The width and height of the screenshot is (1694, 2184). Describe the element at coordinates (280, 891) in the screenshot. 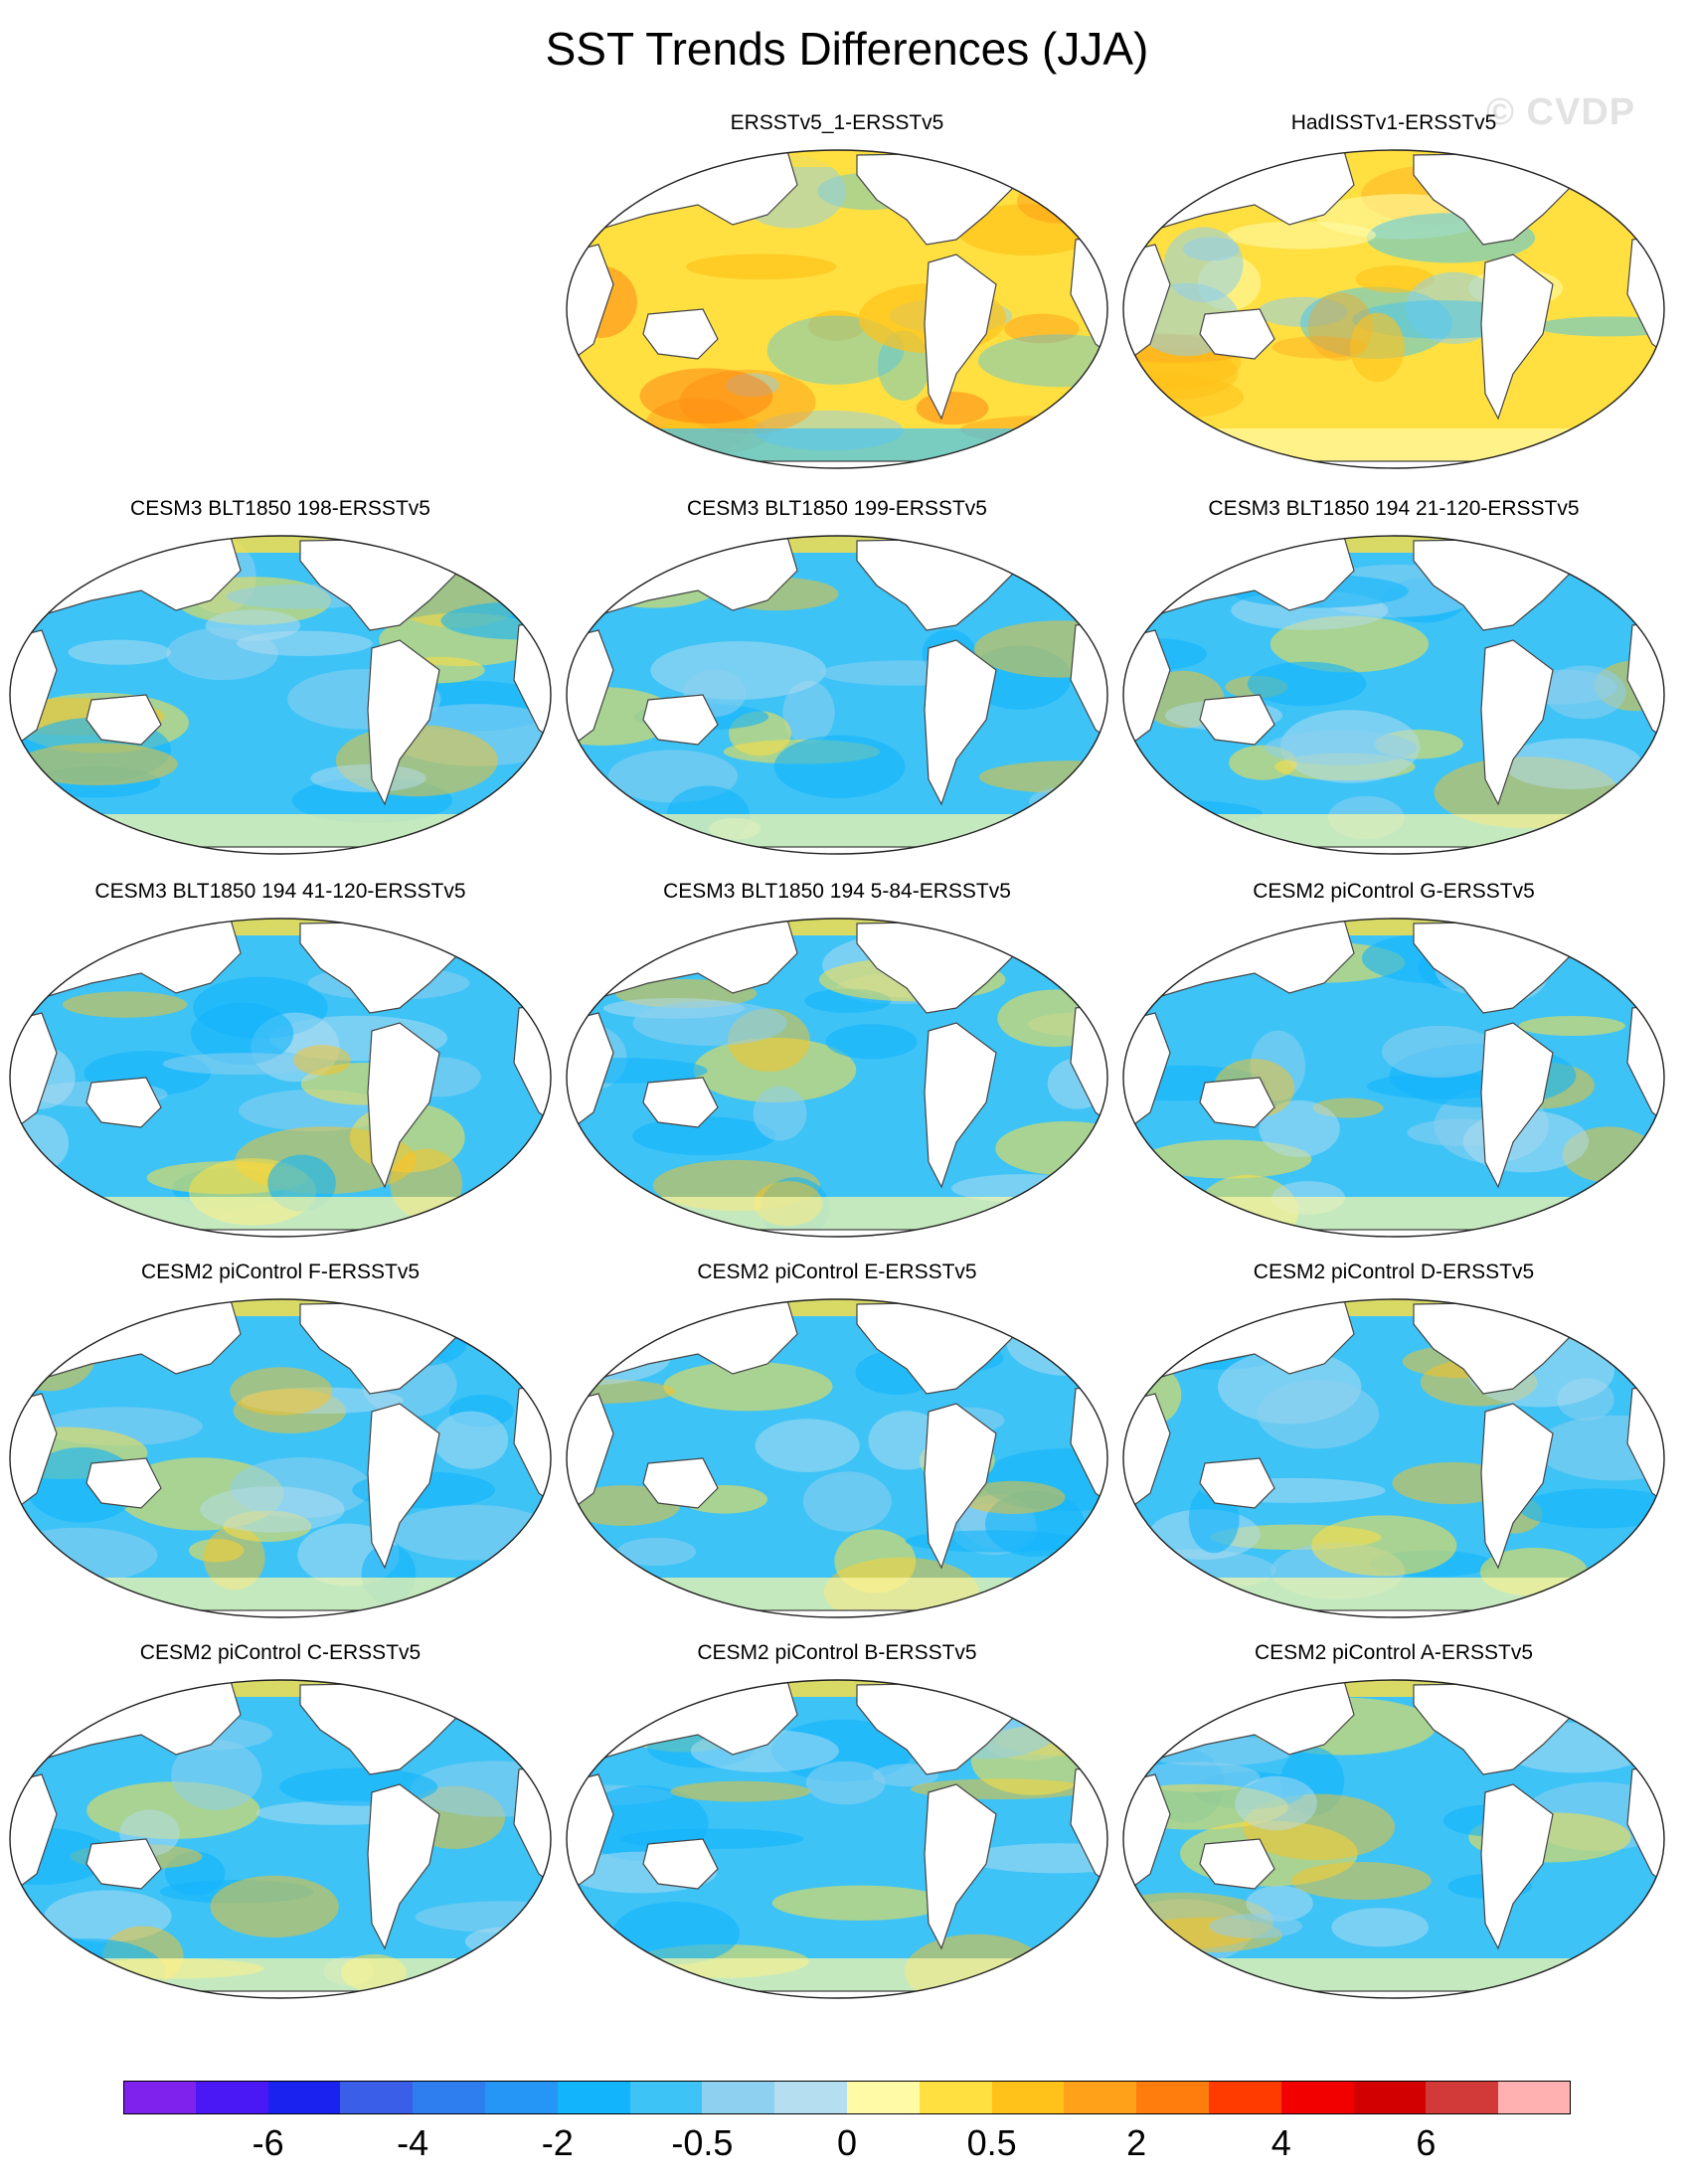

I see `panel-title: CESM3 BLT1850 194 41-120-ERSSTv5` at that location.